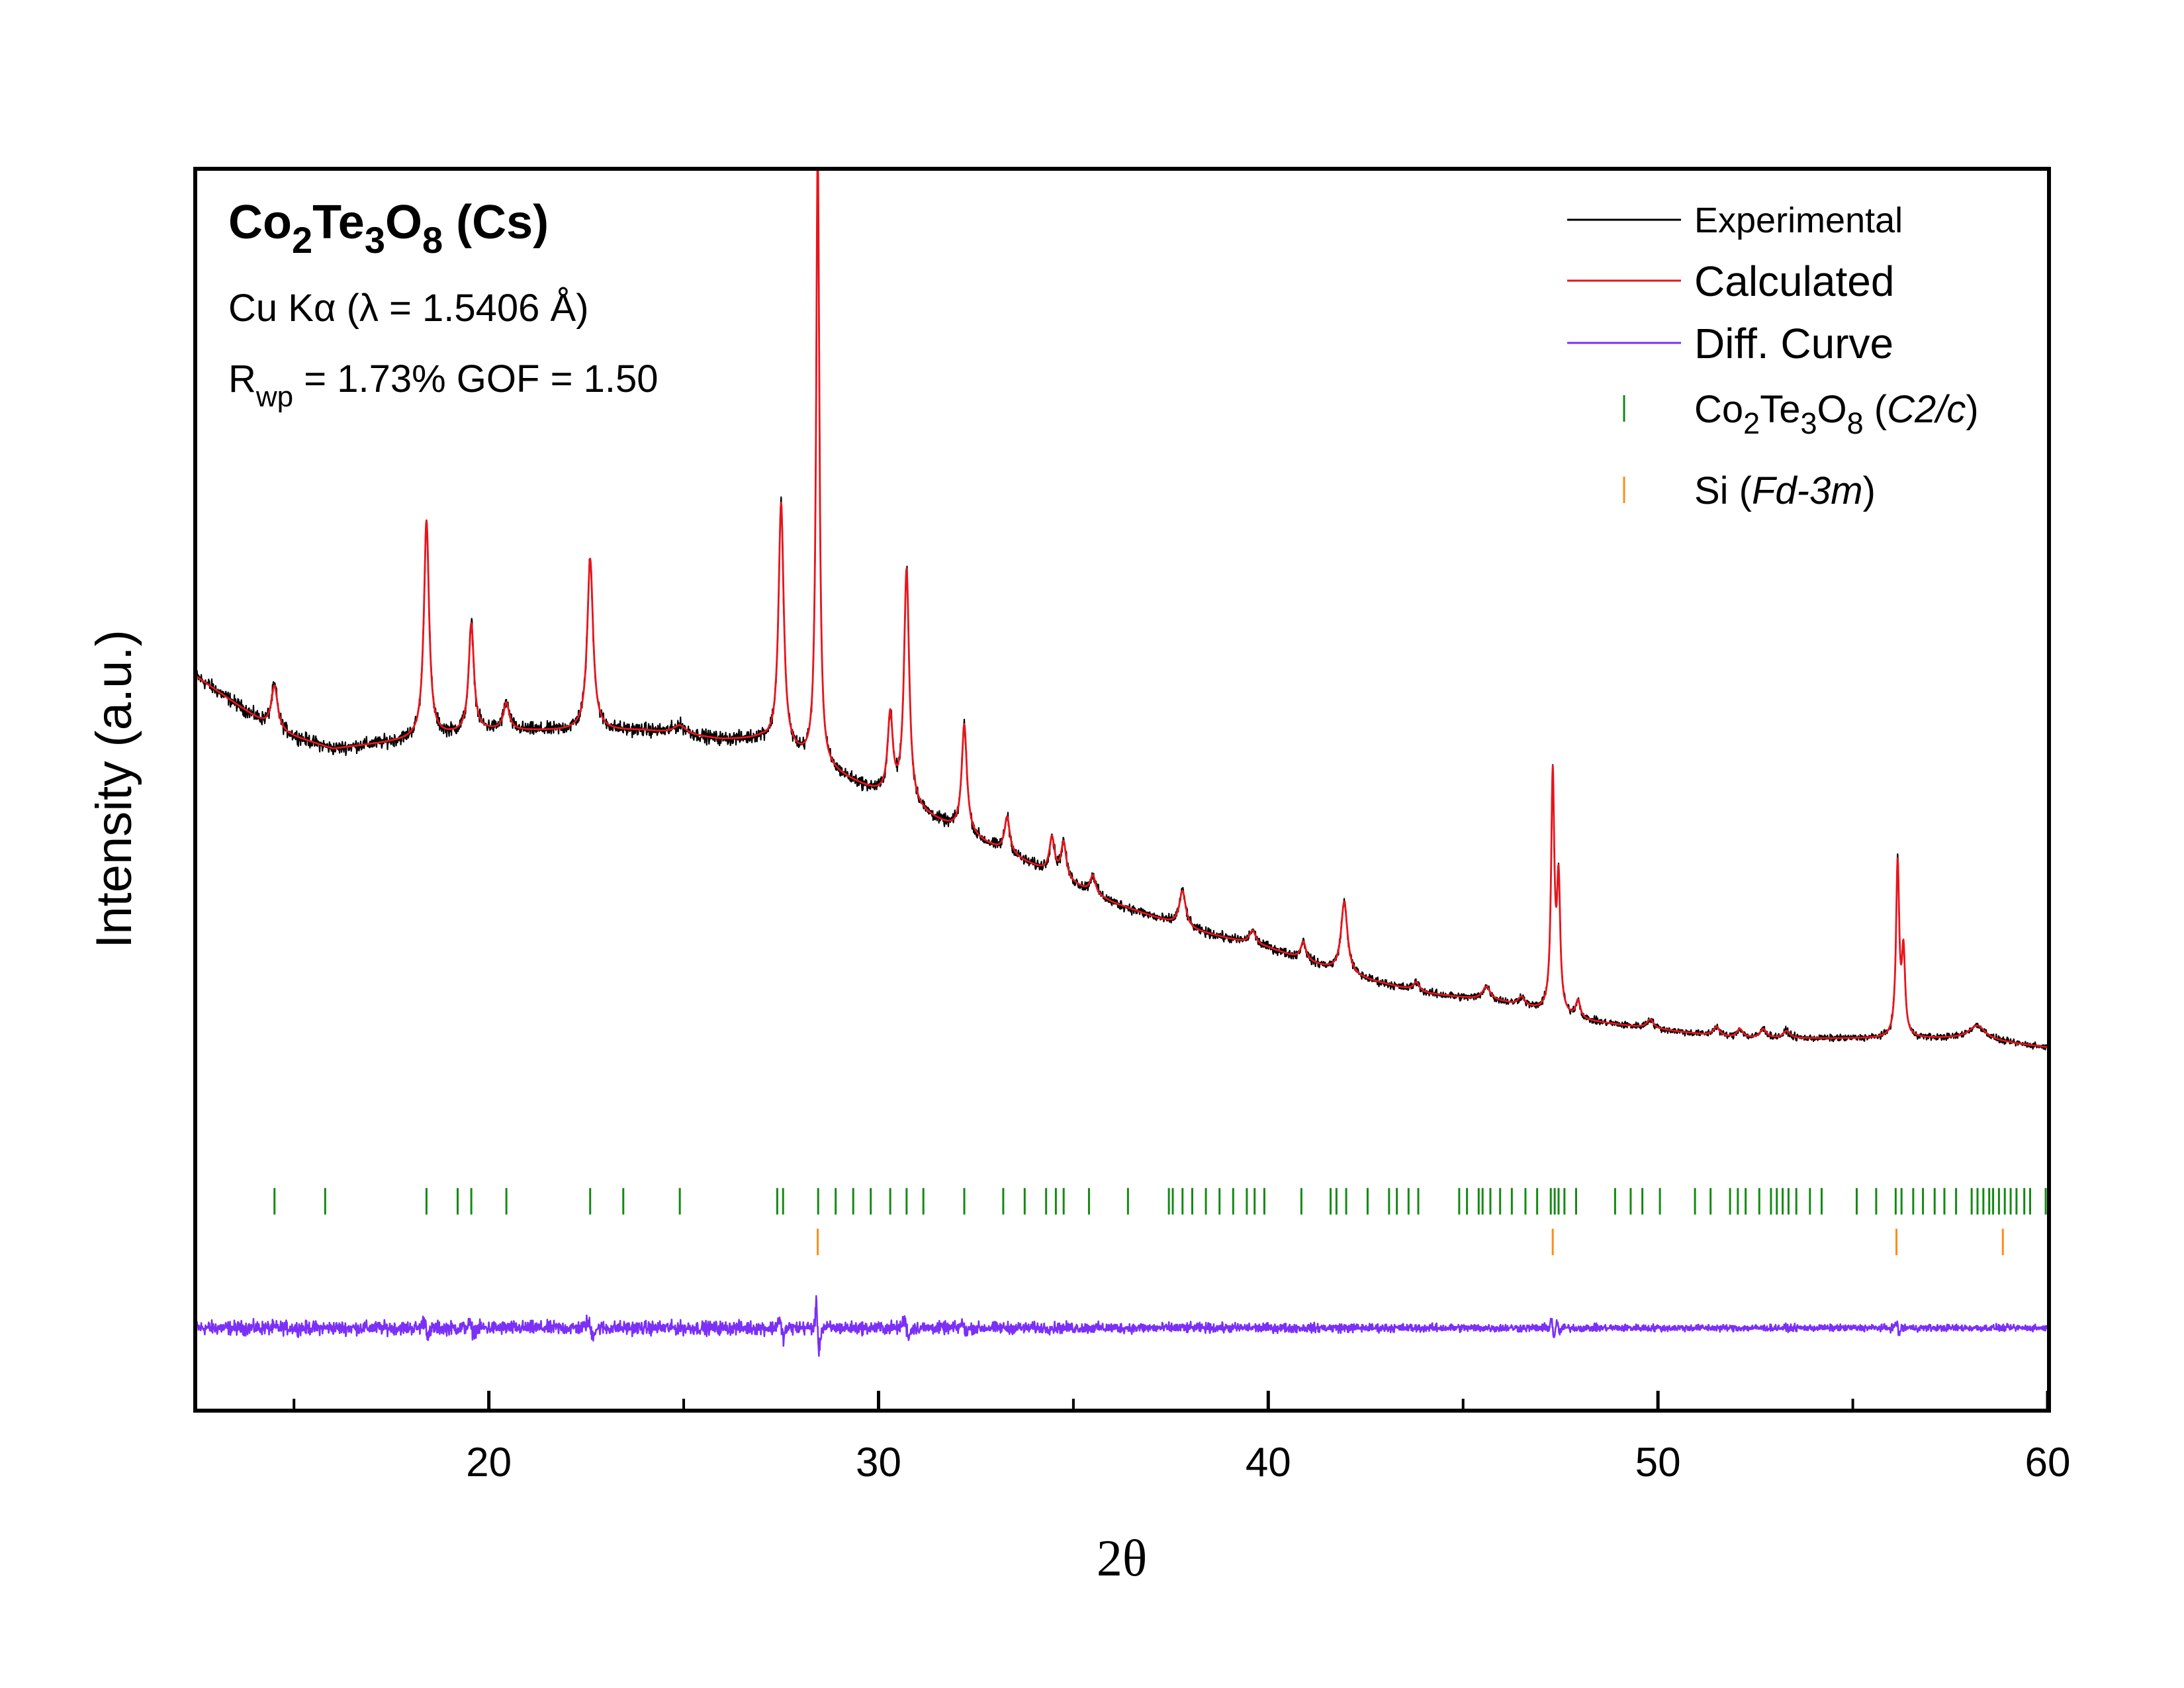 This screenshot has height=1688, width=2184. What do you see at coordinates (408, 308) in the screenshot?
I see `wavelength-annotation: Cu Kα (λ = 1.5406 Å)` at bounding box center [408, 308].